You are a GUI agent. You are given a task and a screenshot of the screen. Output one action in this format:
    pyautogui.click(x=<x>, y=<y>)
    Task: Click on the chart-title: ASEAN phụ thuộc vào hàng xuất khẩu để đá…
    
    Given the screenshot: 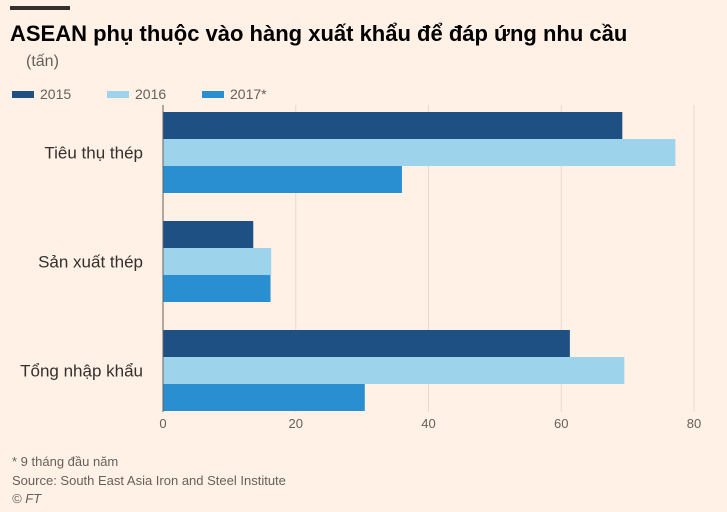 What is the action you would take?
    pyautogui.click(x=319, y=33)
    